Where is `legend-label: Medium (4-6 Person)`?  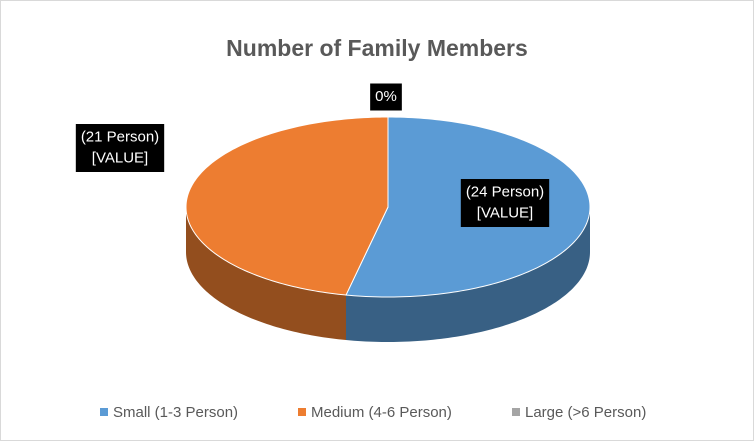
legend-label: Medium (4-6 Person) is located at coordinates (381, 412).